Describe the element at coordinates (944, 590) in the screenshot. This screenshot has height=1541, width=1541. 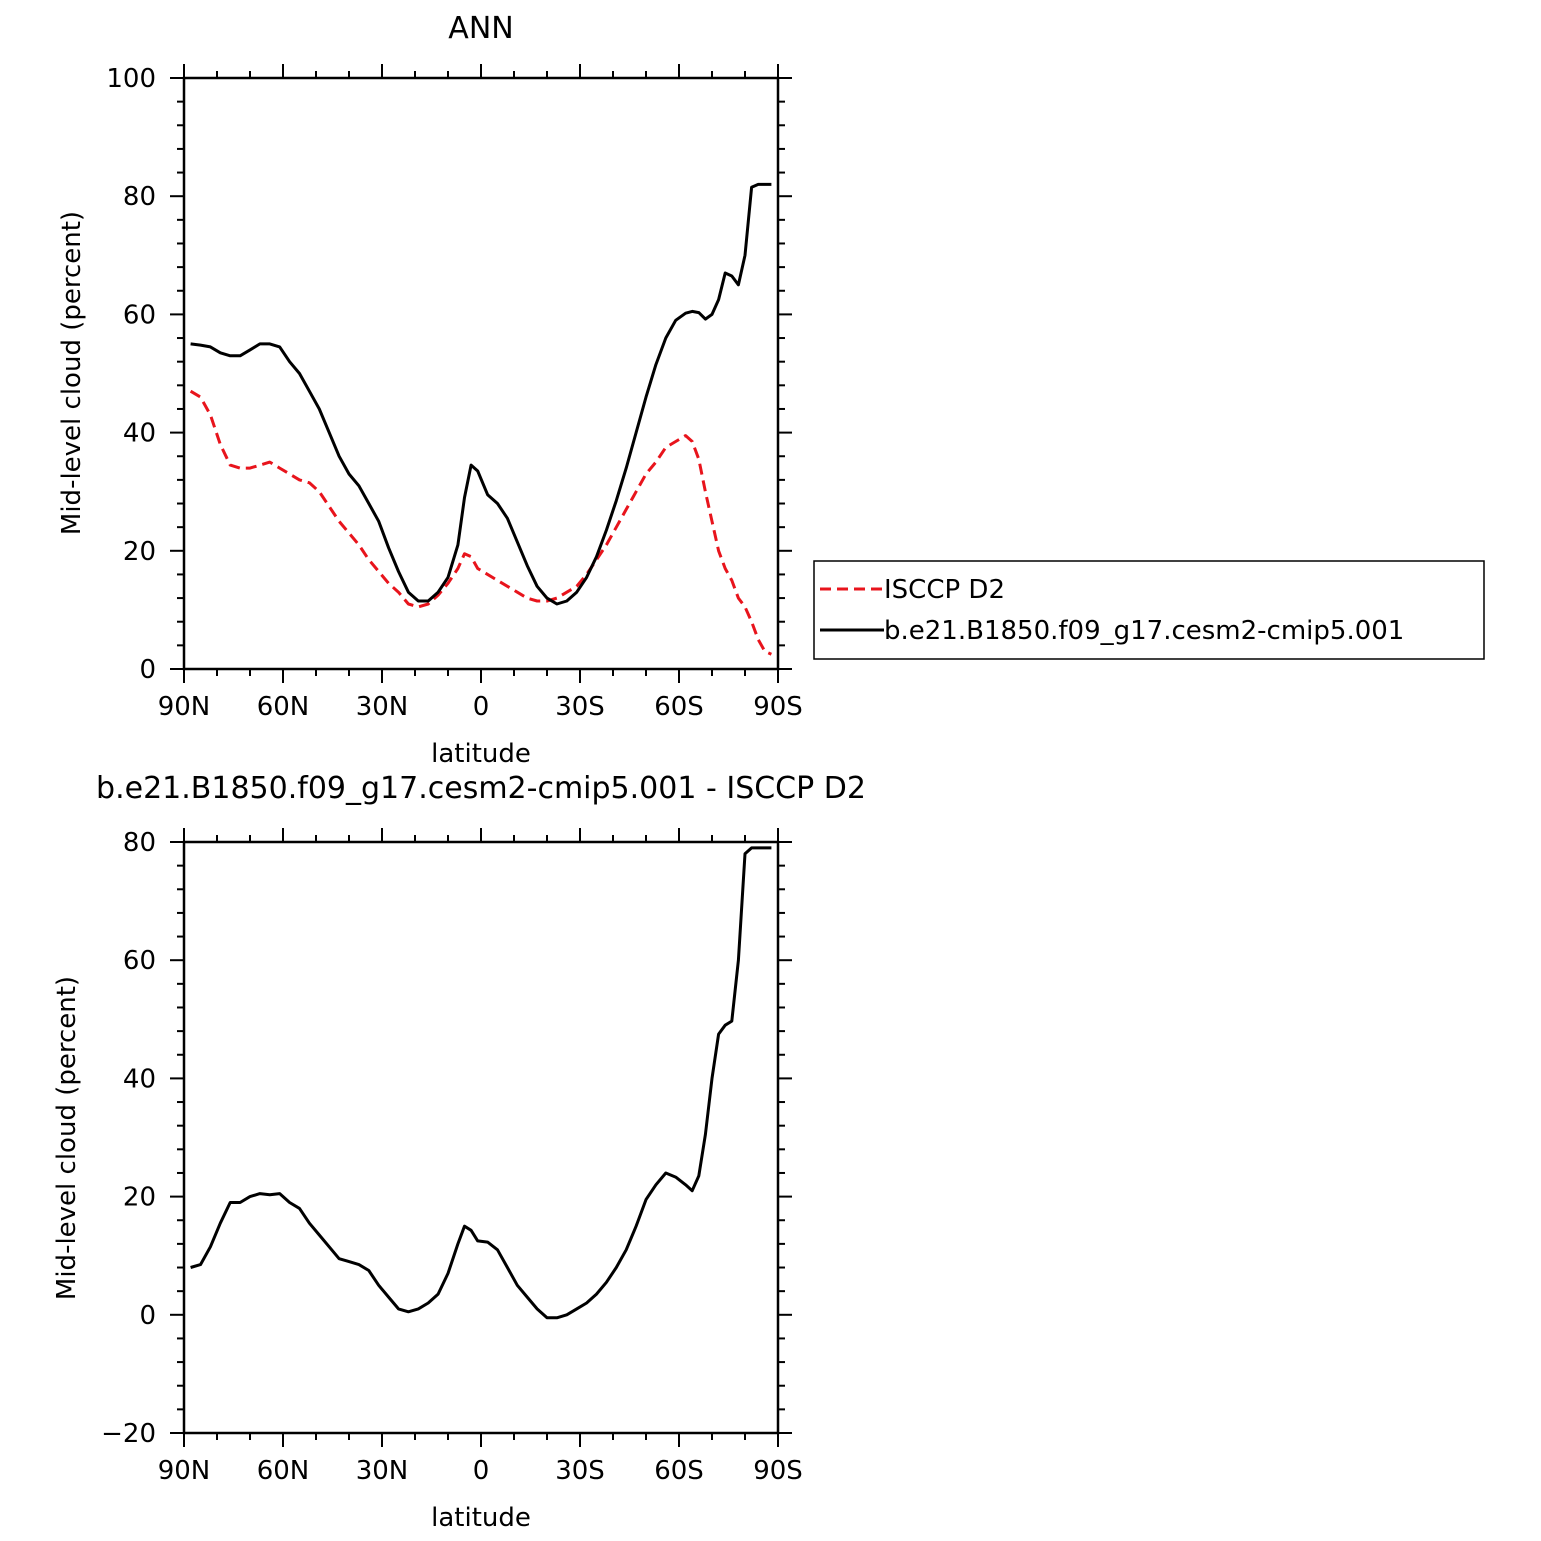
I see `legend-label-isccp: ISCCP D2` at that location.